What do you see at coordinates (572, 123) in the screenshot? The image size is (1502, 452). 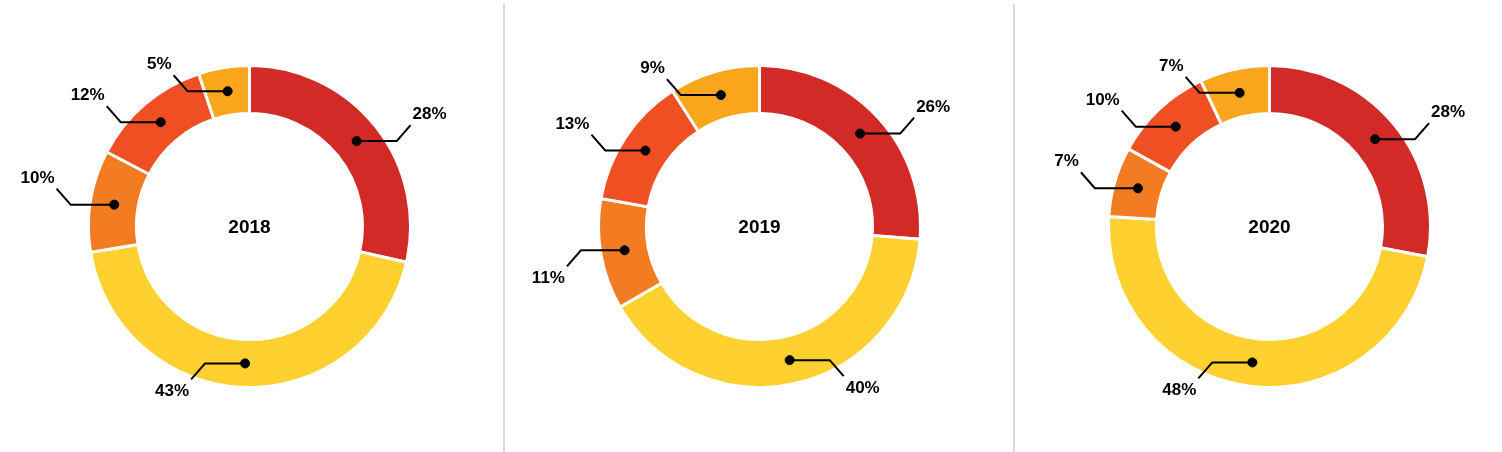 I see `data-label: 13%` at bounding box center [572, 123].